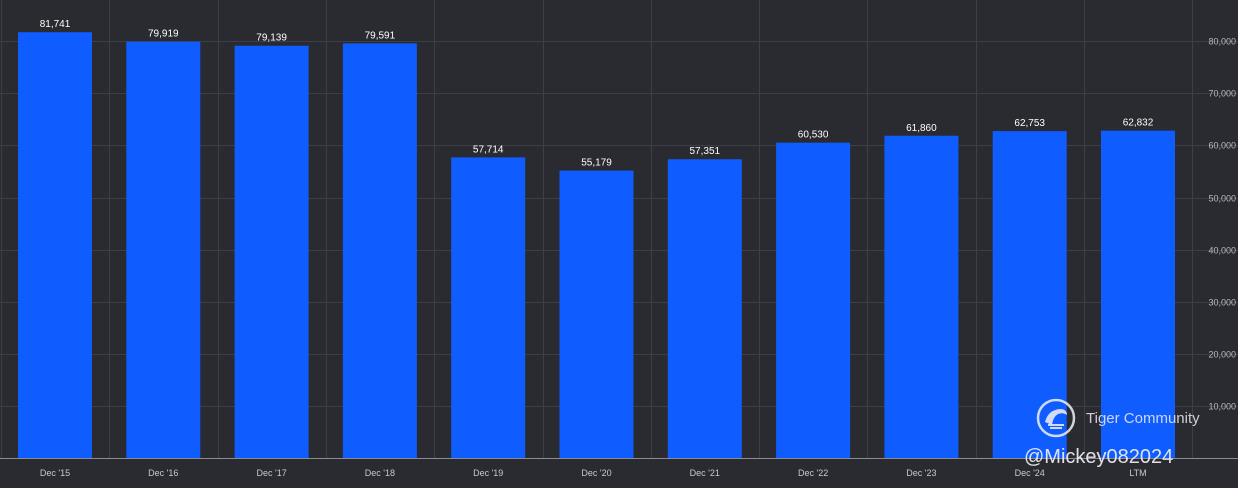 The width and height of the screenshot is (1238, 488). I want to click on x-tick-label: Dec '20, so click(596, 473).